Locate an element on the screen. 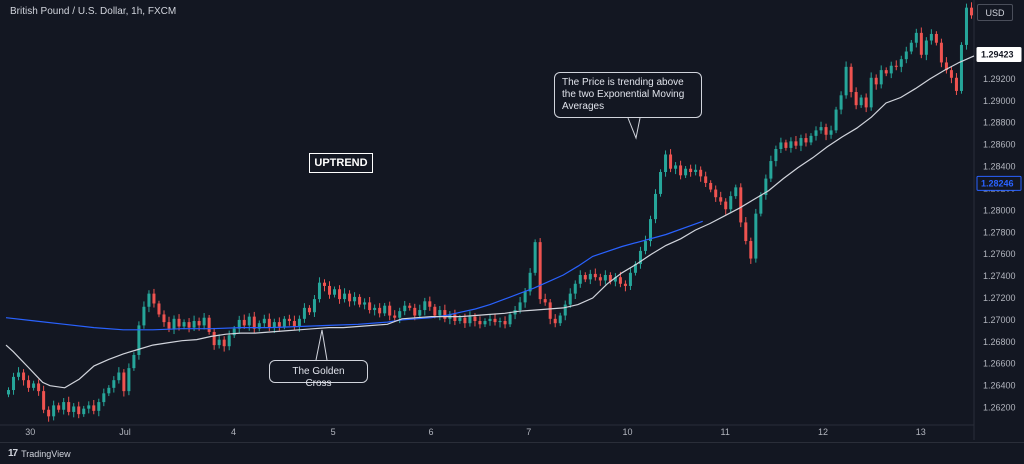 The image size is (1024, 464). brand-label: TradingView is located at coordinates (46, 453).